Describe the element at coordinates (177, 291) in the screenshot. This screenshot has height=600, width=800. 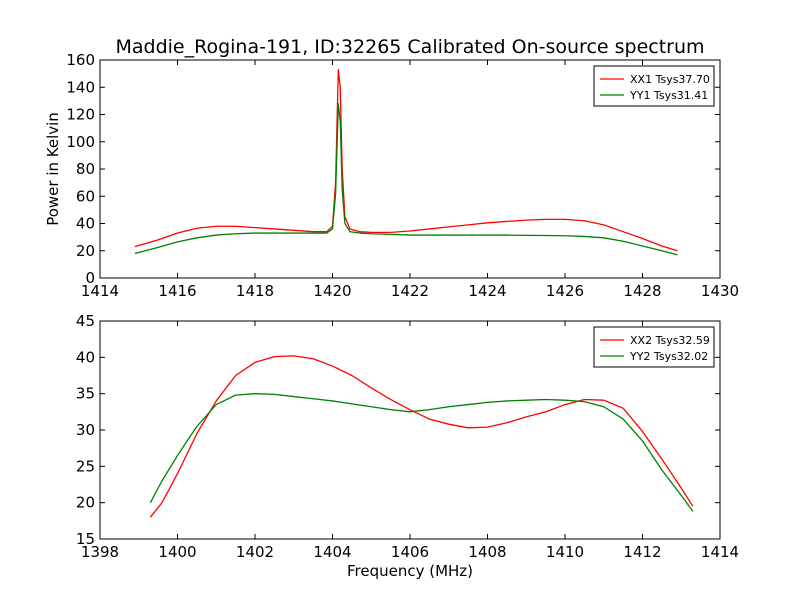
I see `x-tick-label: 1416` at that location.